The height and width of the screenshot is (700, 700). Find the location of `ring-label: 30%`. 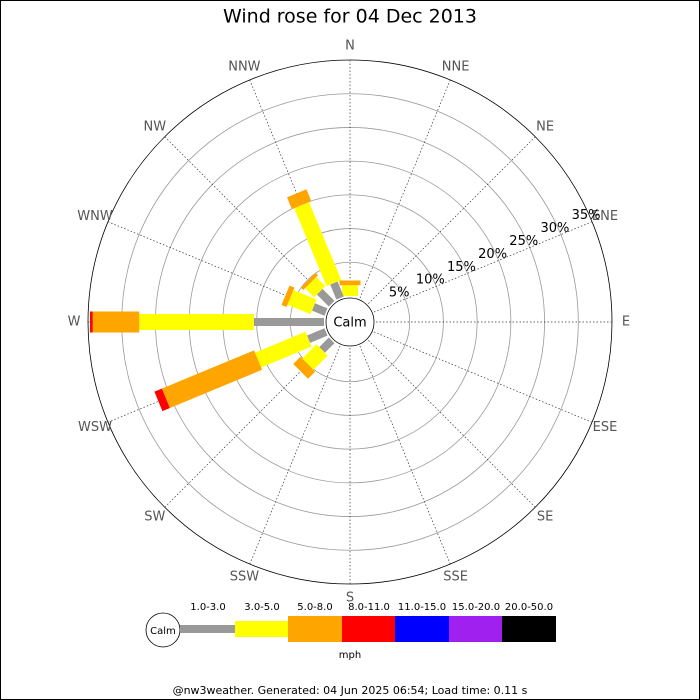

ring-label: 30% is located at coordinates (554, 228).